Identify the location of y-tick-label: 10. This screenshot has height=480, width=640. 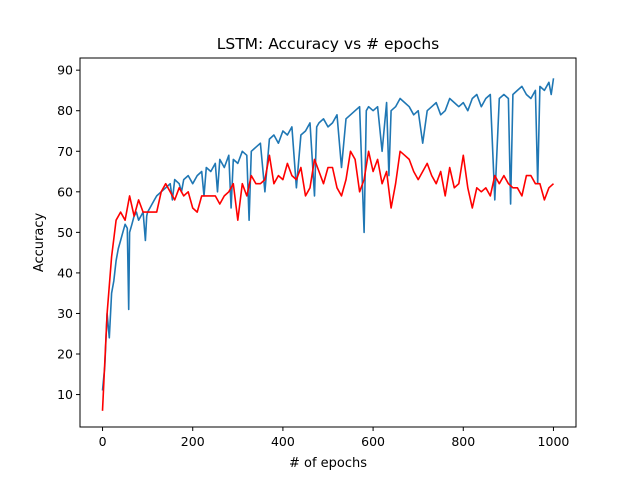
(65, 394).